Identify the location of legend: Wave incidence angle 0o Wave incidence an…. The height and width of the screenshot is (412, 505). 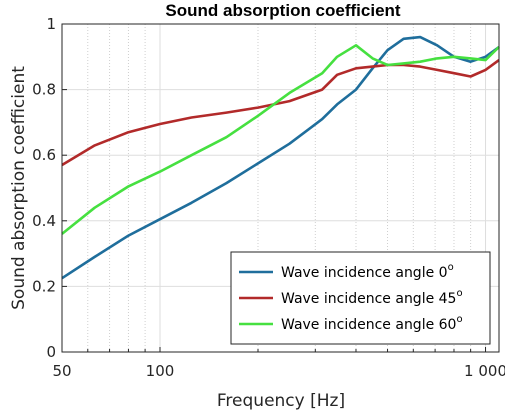
(360, 298).